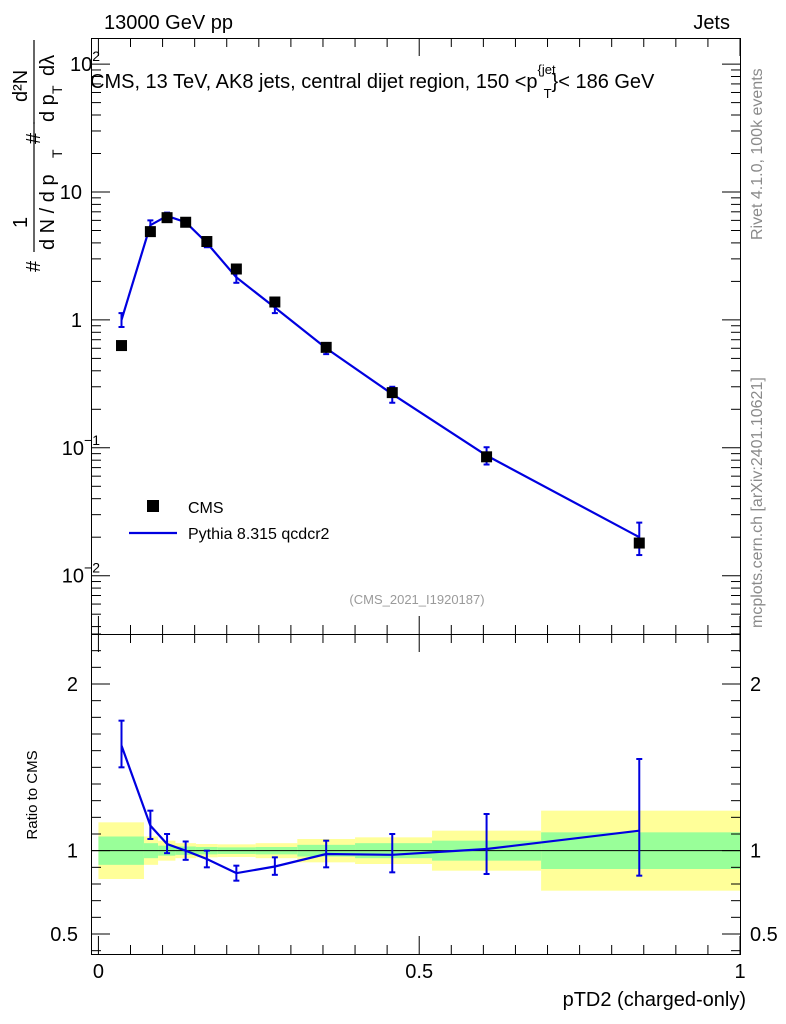 The image size is (786, 1024). I want to click on y-label-sub-T-1: T, so click(57, 153).